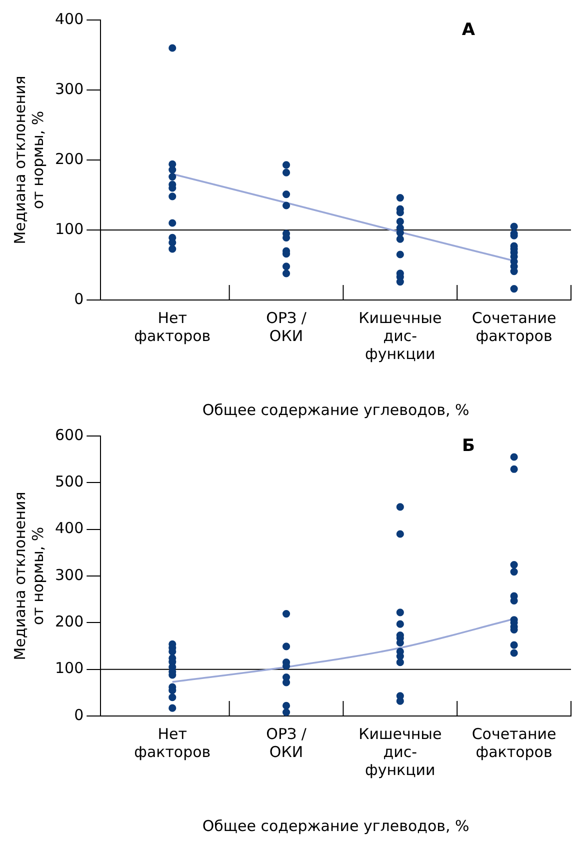 This screenshot has height=857, width=584. What do you see at coordinates (468, 446) in the screenshot?
I see `annotation: Б` at bounding box center [468, 446].